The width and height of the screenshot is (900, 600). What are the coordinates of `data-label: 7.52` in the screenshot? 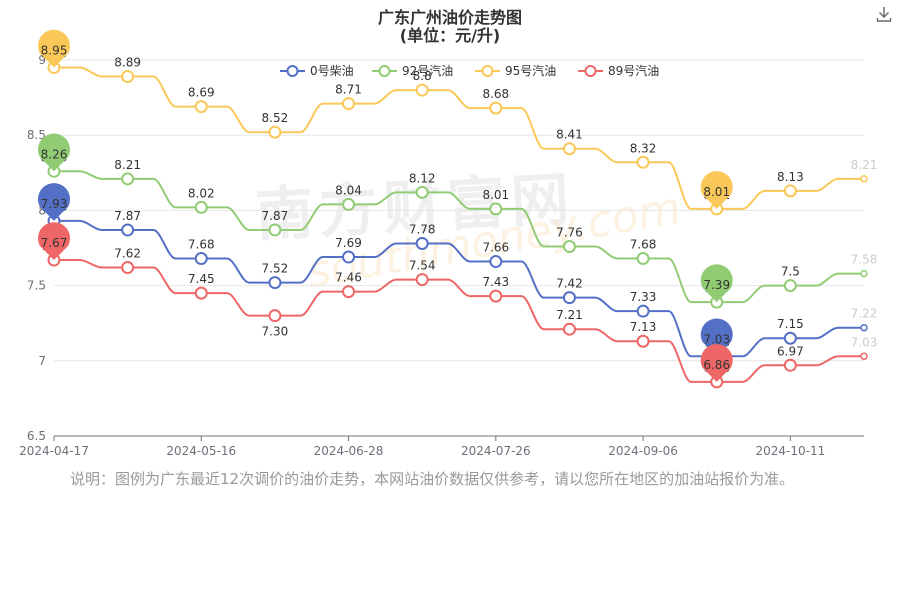 It's located at (275, 269).